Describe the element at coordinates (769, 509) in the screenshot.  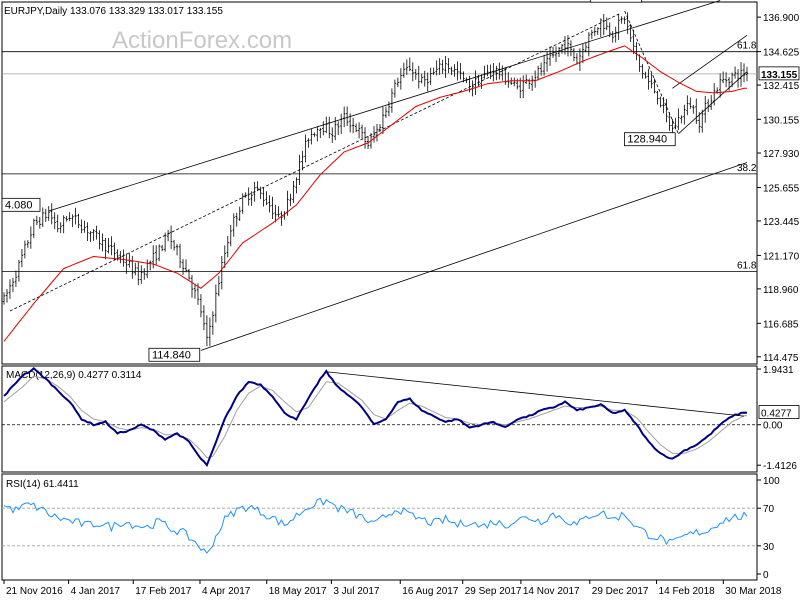
I see `rsi-y-tick-label: 70` at that location.